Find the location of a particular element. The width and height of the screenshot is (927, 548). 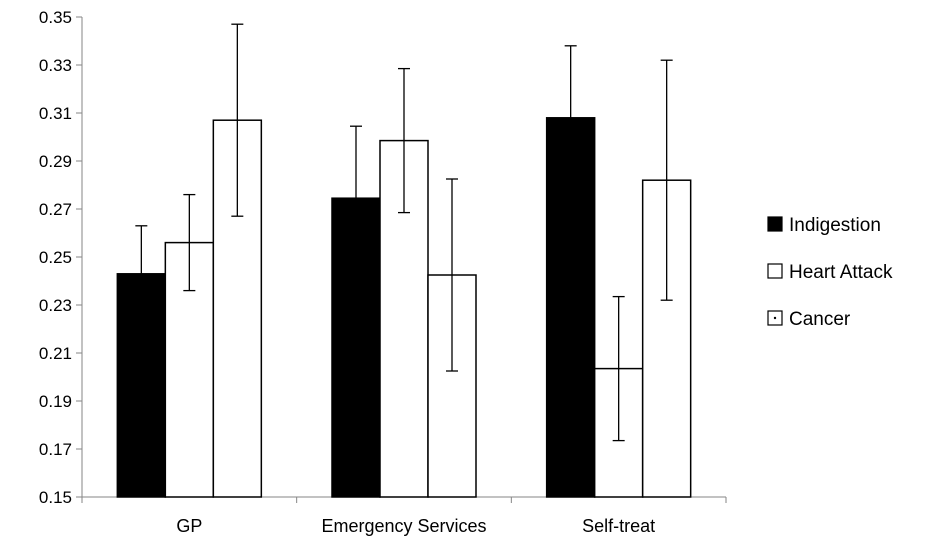

y-tick-label: 0.31 is located at coordinates (55, 113).